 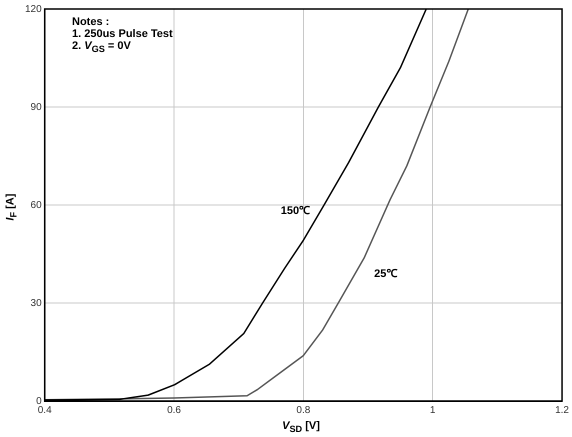 I want to click on x-tick-label: 0.4, so click(x=45, y=410).